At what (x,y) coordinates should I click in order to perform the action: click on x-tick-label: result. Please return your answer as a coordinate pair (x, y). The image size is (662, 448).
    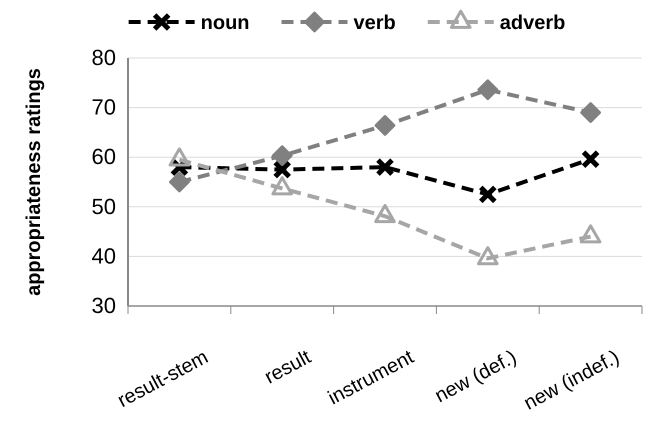
    Looking at the image, I should click on (288, 367).